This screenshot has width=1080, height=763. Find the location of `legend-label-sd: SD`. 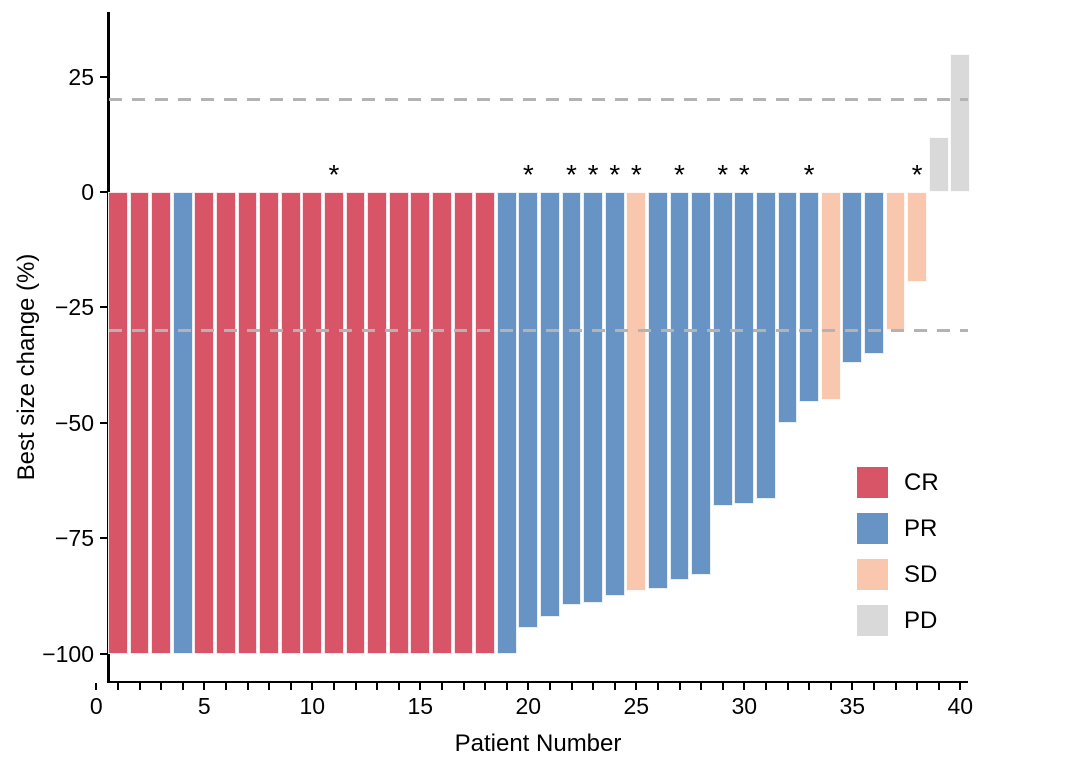

legend-label-sd: SD is located at coordinates (921, 574).